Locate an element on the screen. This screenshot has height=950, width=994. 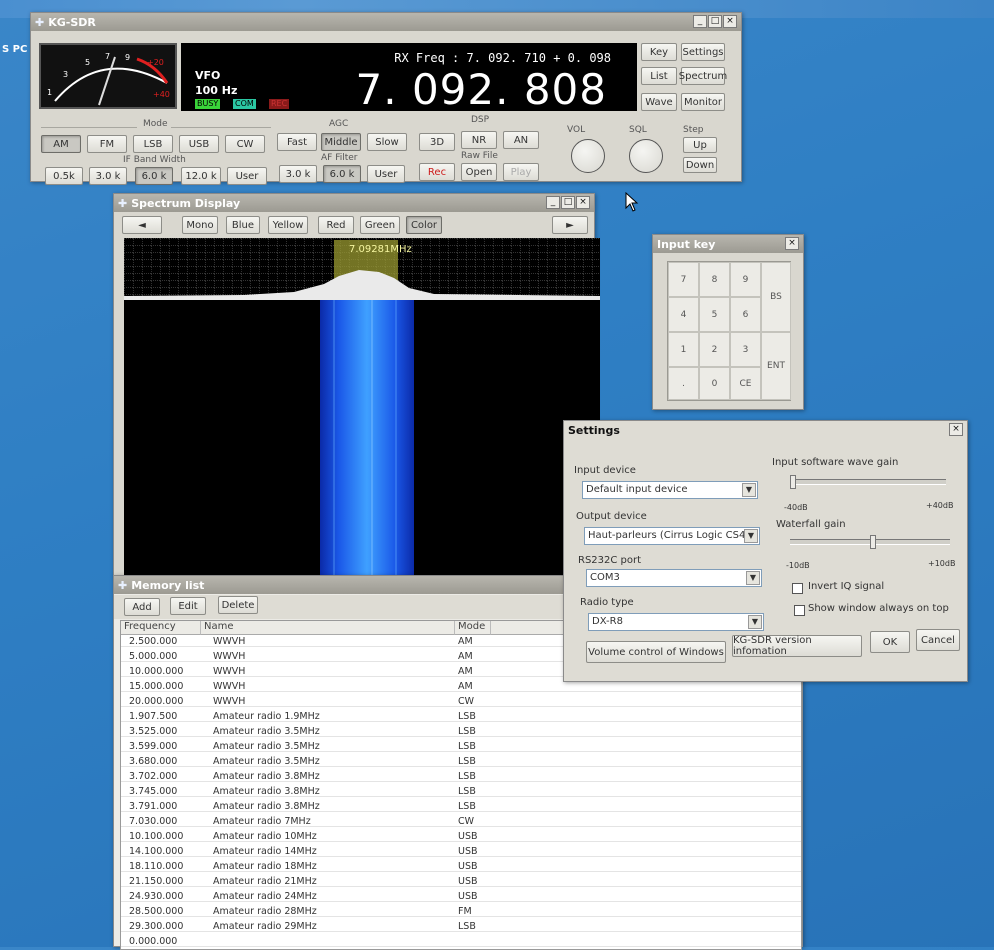
key-ce: CE is located at coordinates (745, 383).